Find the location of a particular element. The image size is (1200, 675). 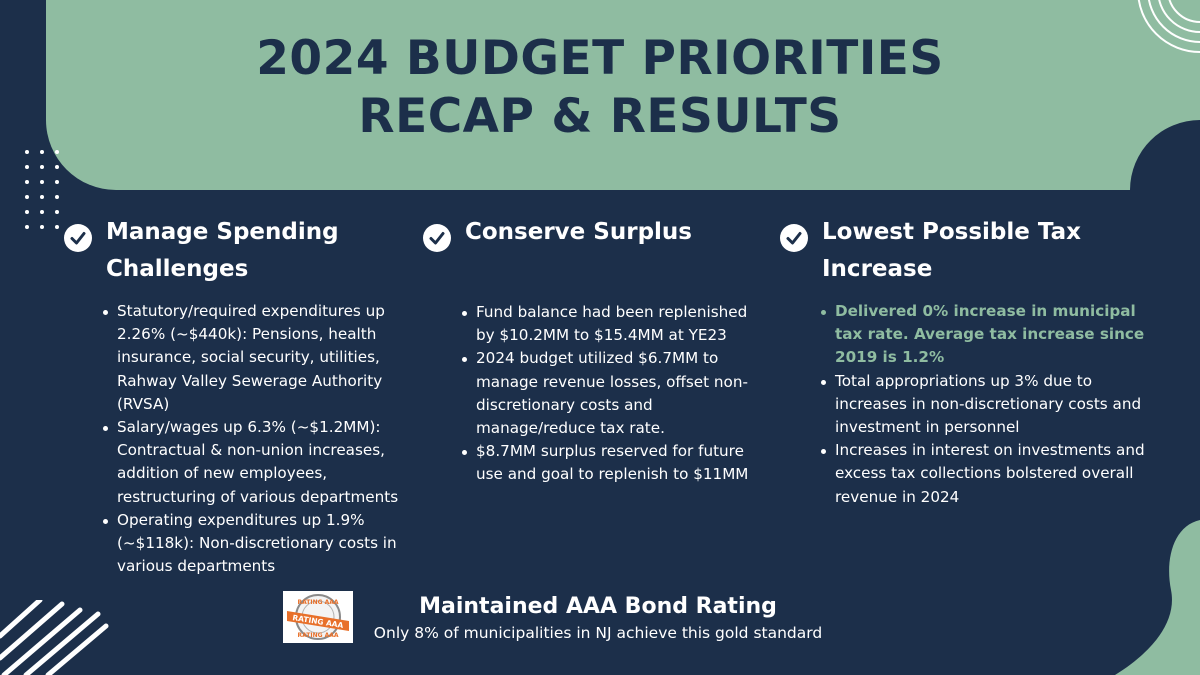

aaa-rating-badge: RATING AAA RATING AAA RATING AAA is located at coordinates (318, 617).